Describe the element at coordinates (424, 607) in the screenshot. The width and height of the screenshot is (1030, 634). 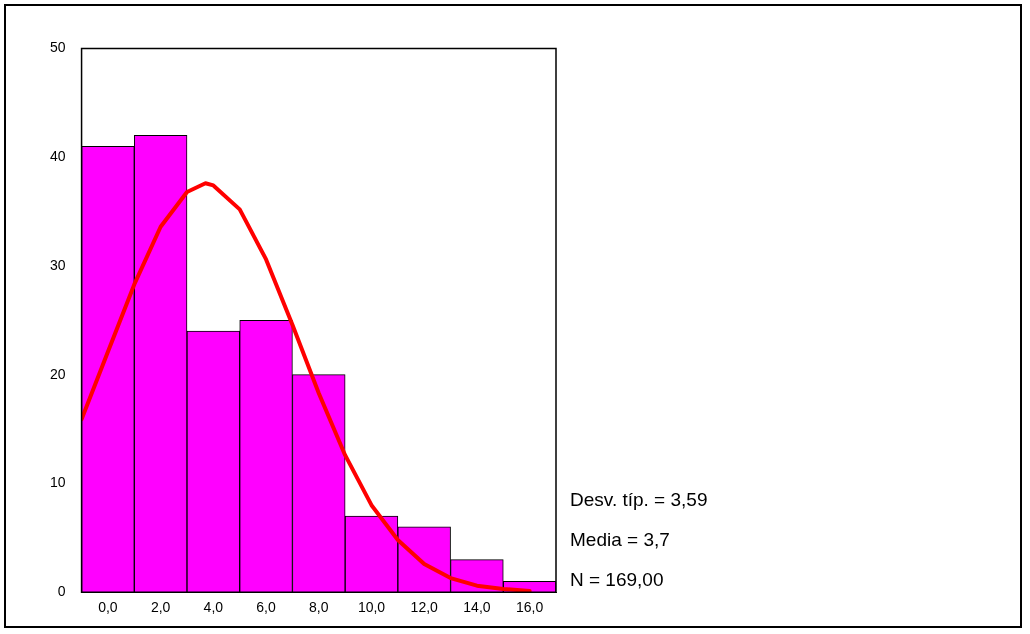
I see `x-tick-label: 12,0` at that location.